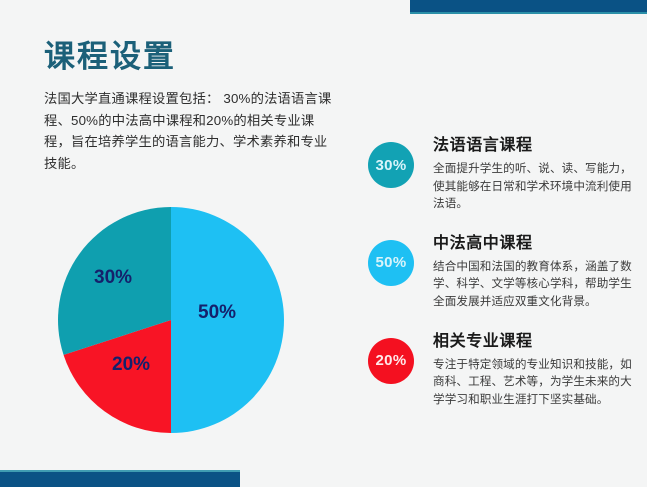 This screenshot has width=647, height=487. Describe the element at coordinates (120, 479) in the screenshot. I see `decor-bar-bottom` at that location.